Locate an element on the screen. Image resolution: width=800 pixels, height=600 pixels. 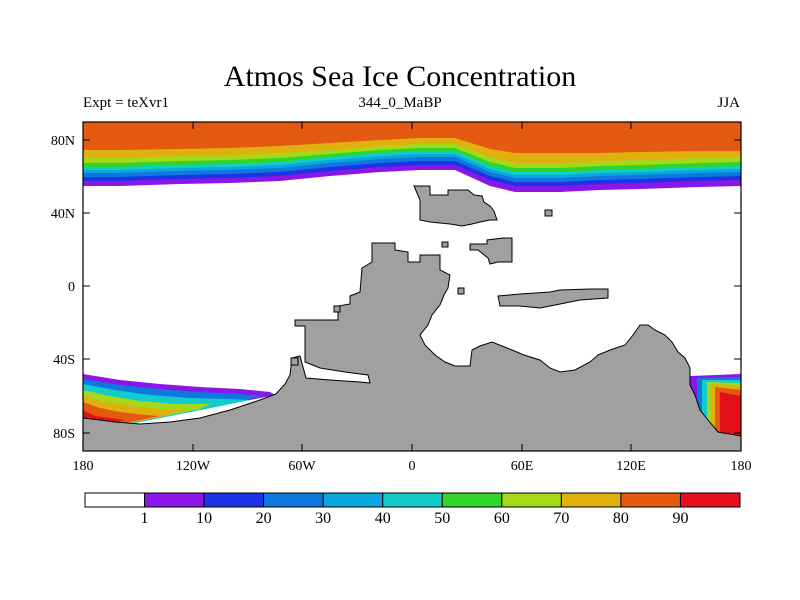
colorbar-label: 50 is located at coordinates (442, 518).